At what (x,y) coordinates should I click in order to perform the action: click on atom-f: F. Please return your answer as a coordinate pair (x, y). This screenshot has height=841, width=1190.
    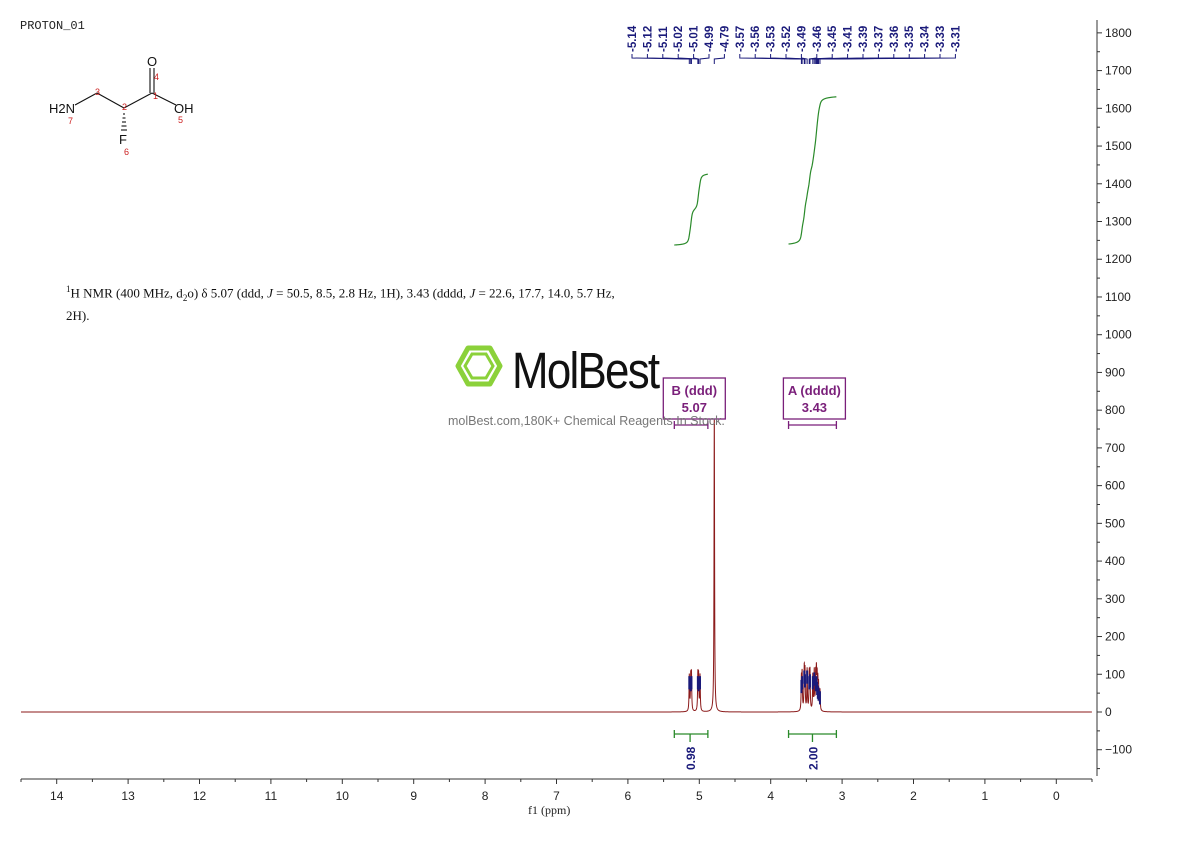
    Looking at the image, I should click on (123, 139).